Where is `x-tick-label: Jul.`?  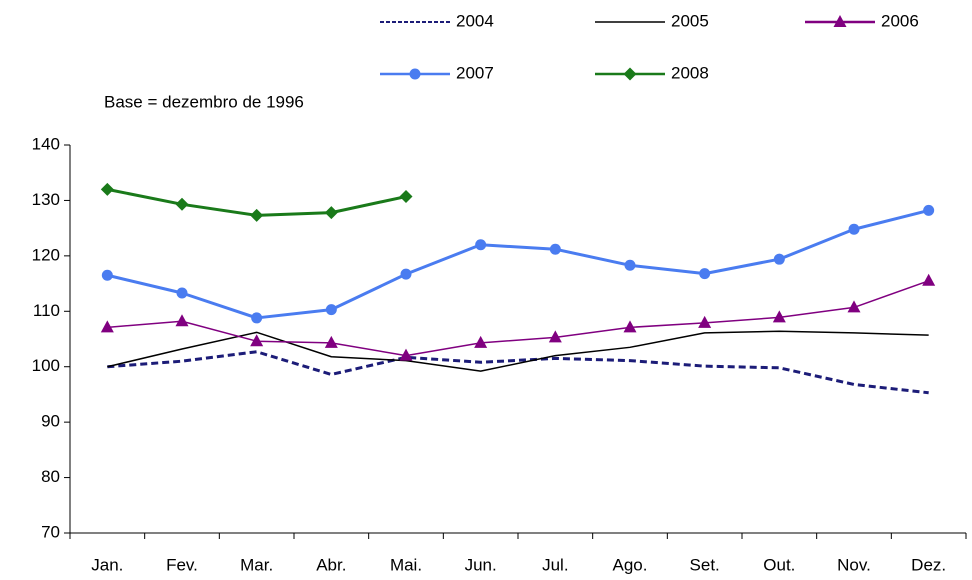 x-tick-label: Jul. is located at coordinates (555, 564).